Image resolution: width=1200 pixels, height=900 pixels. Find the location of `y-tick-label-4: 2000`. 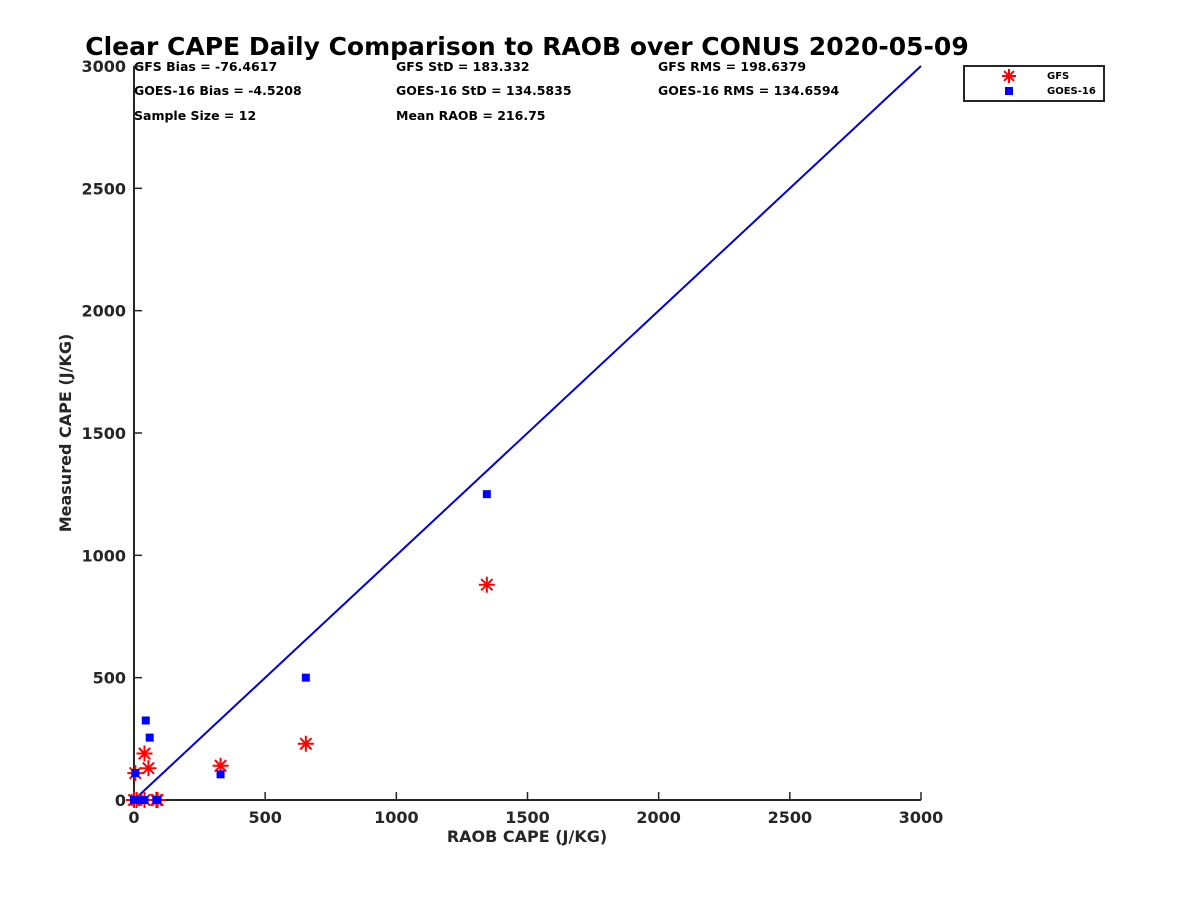

y-tick-label-4: 2000 is located at coordinates (103, 311).